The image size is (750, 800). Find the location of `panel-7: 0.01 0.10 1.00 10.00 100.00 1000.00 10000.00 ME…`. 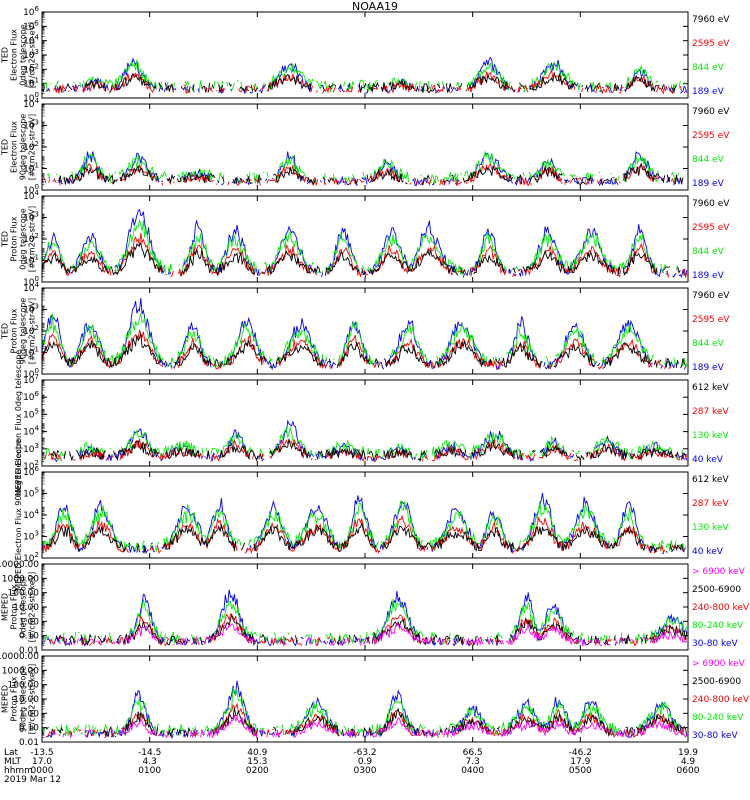

panel-7: 0.01 0.10 1.00 10.00 100.00 1000.00 10000.00 ME… is located at coordinates (375, 608).